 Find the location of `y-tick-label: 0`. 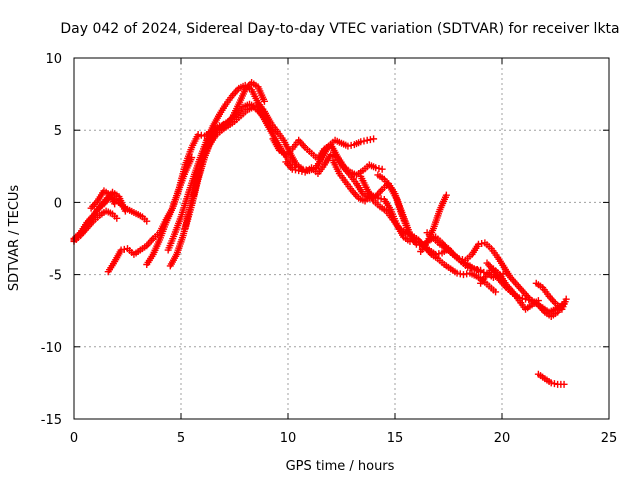

y-tick-label: 0 is located at coordinates (58, 203).